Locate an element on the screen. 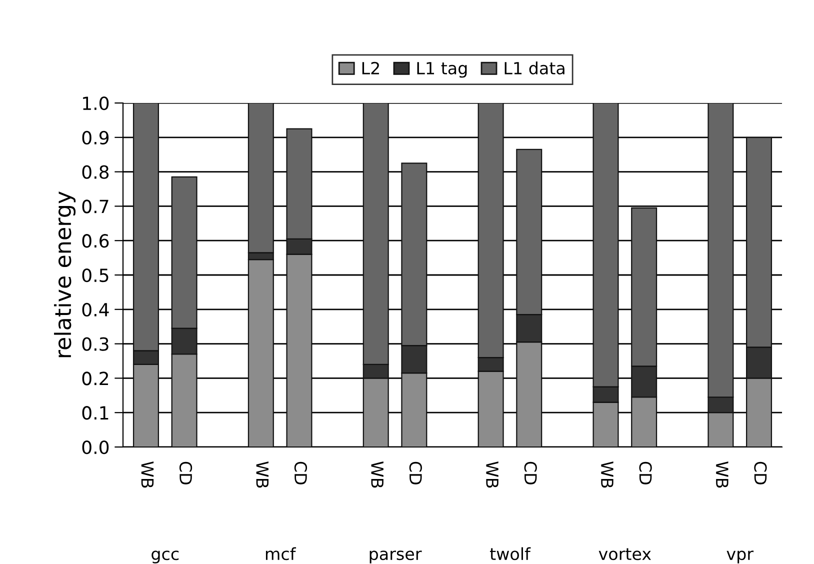 The height and width of the screenshot is (564, 814). y-tick-label: 0.3 is located at coordinates (95, 344).